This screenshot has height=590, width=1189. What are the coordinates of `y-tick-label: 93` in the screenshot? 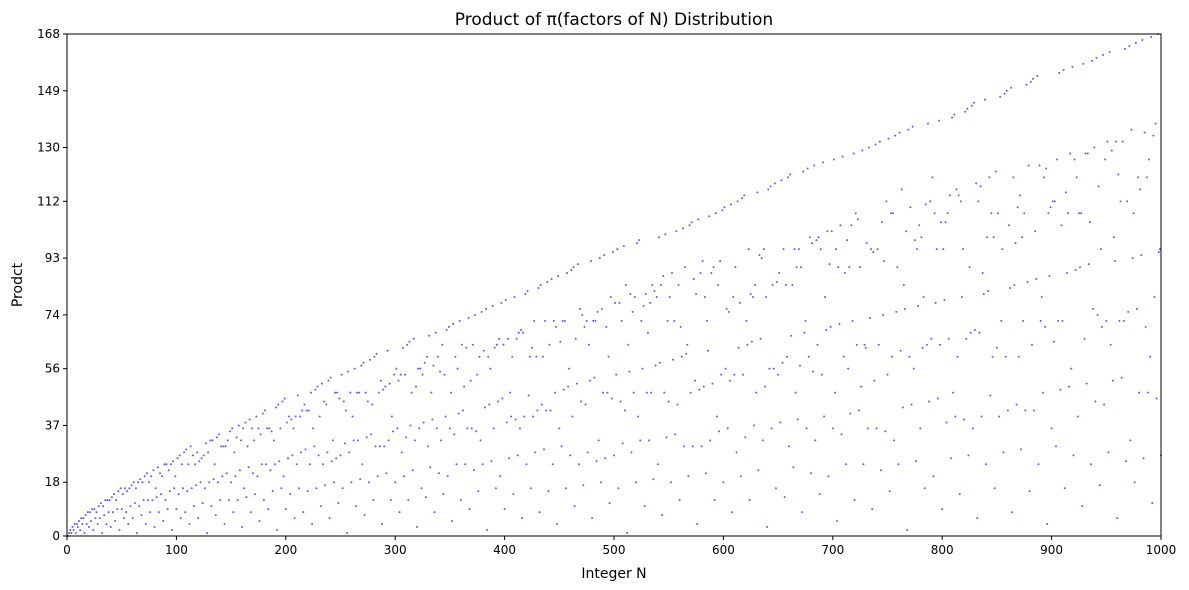 It's located at (52, 258).